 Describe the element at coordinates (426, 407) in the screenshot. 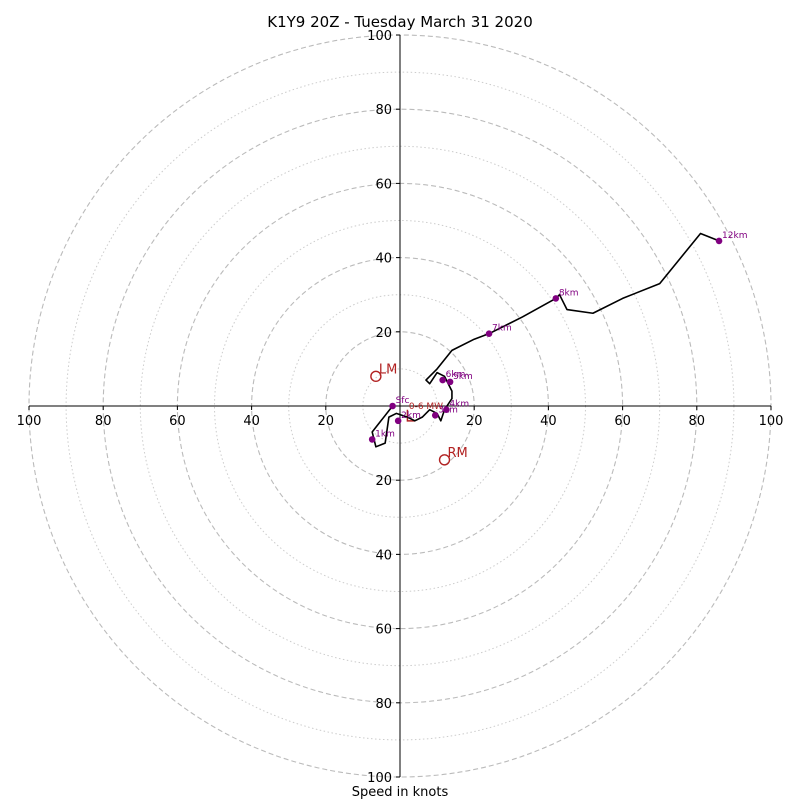

I see `mean-wind-label: 0-6 MW` at that location.